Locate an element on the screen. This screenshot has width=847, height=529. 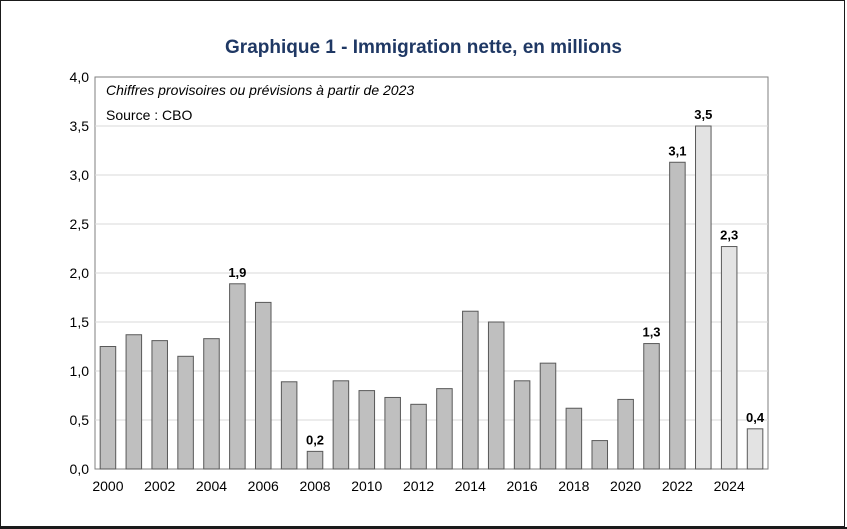
bar-2000 is located at coordinates (108, 408).